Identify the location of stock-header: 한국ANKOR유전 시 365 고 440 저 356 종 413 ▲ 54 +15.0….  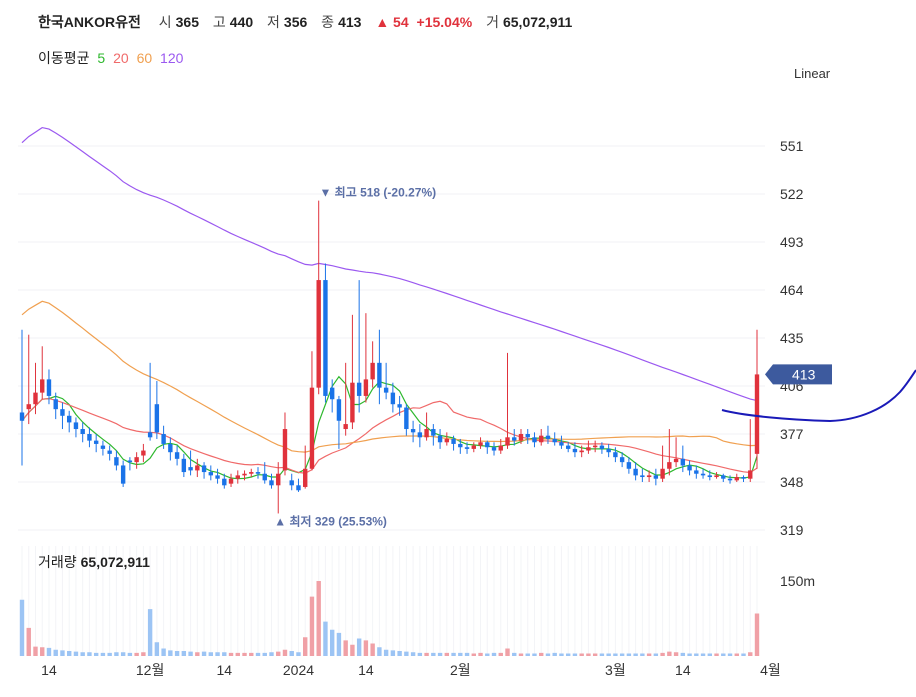
(310, 22).